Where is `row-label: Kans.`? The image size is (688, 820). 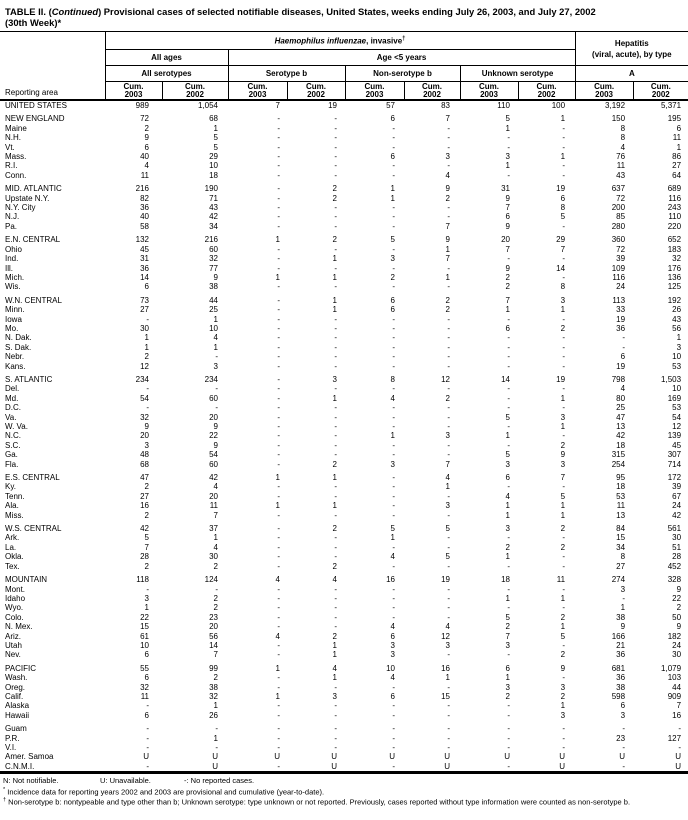
row-label: Kans. is located at coordinates (15, 366).